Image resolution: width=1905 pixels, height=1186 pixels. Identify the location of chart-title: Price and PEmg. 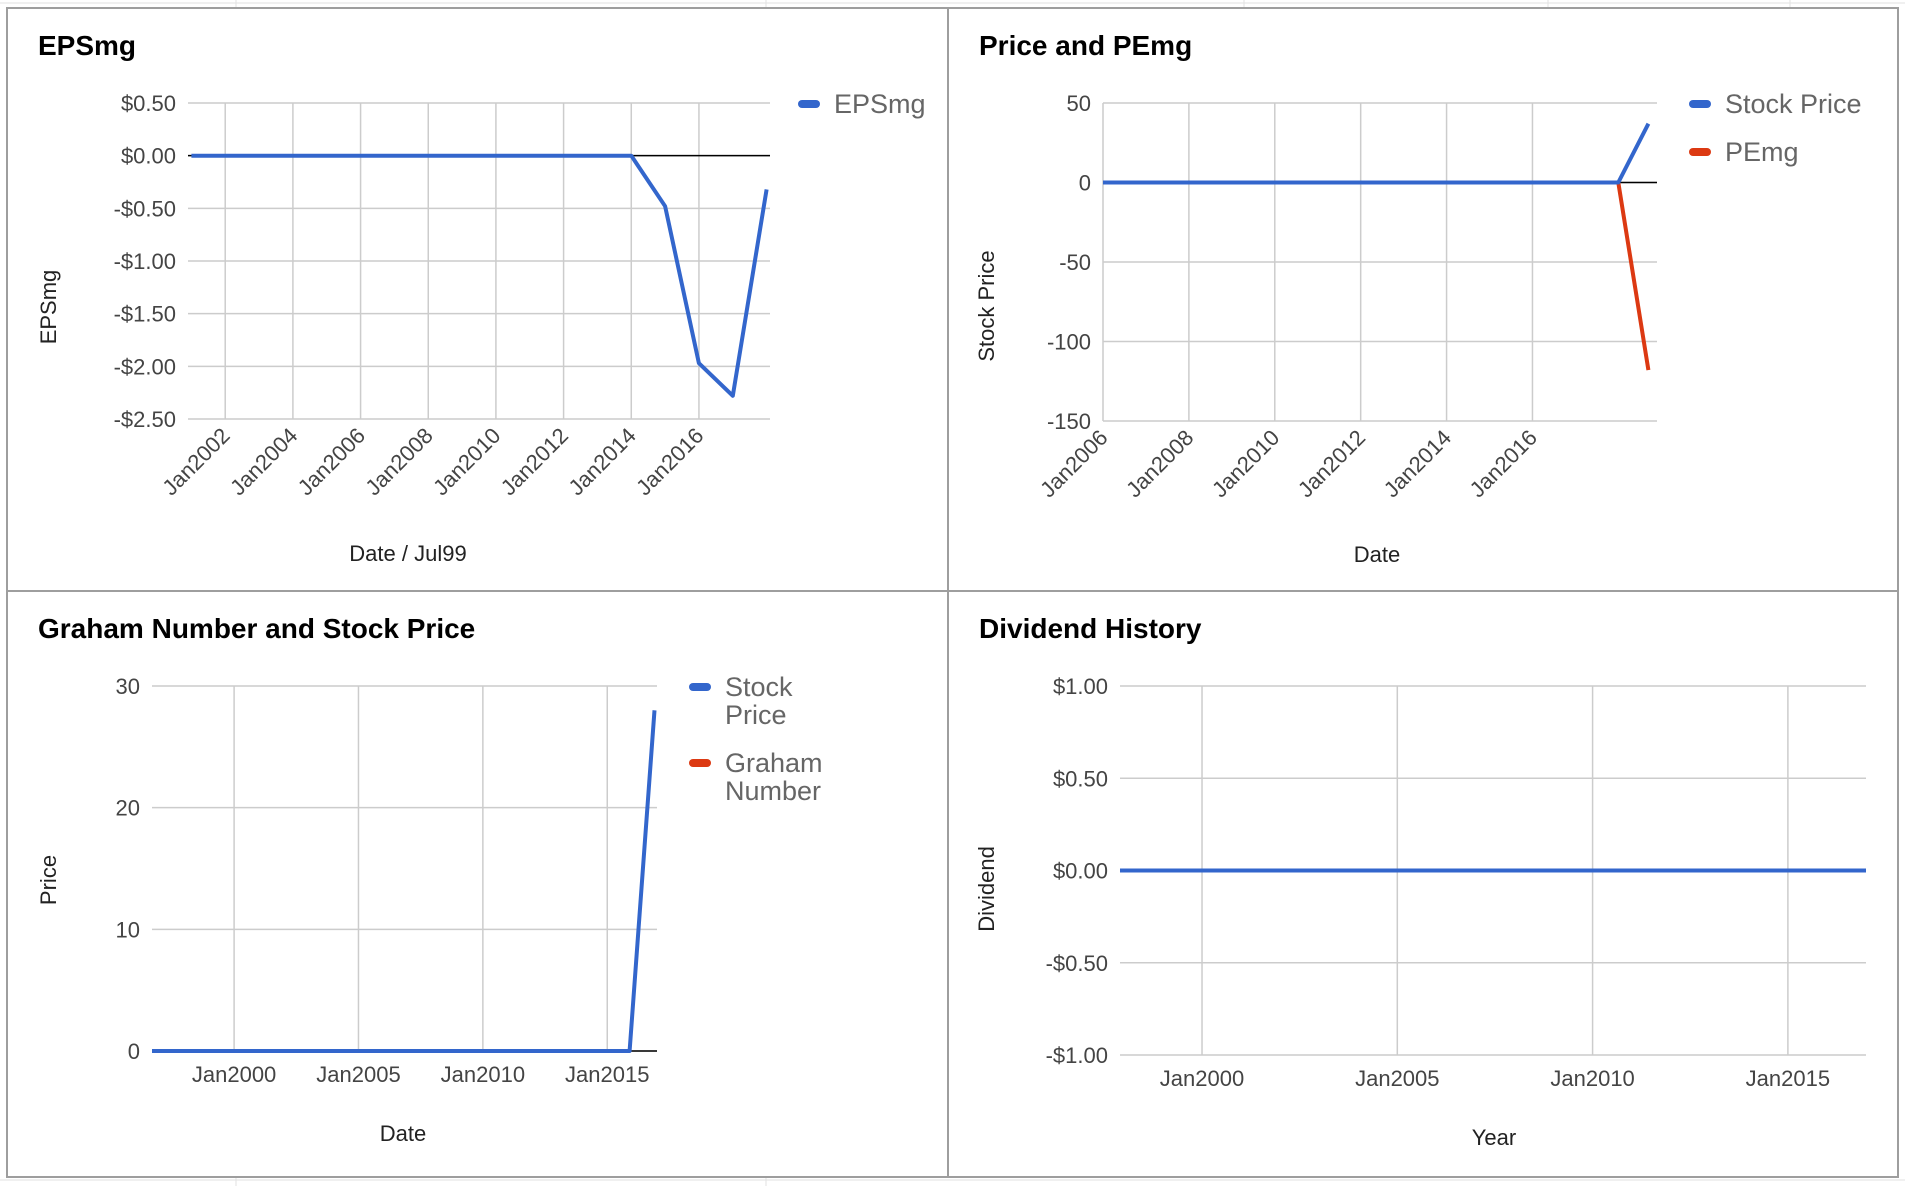
(1085, 45).